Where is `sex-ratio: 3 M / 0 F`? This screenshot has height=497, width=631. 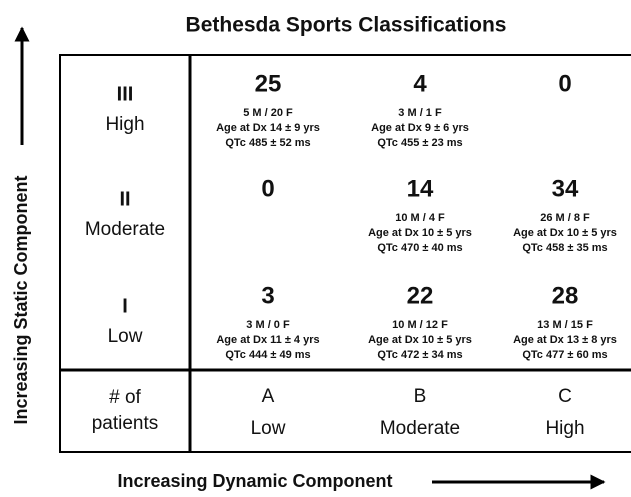 sex-ratio: 3 M / 0 F is located at coordinates (268, 325).